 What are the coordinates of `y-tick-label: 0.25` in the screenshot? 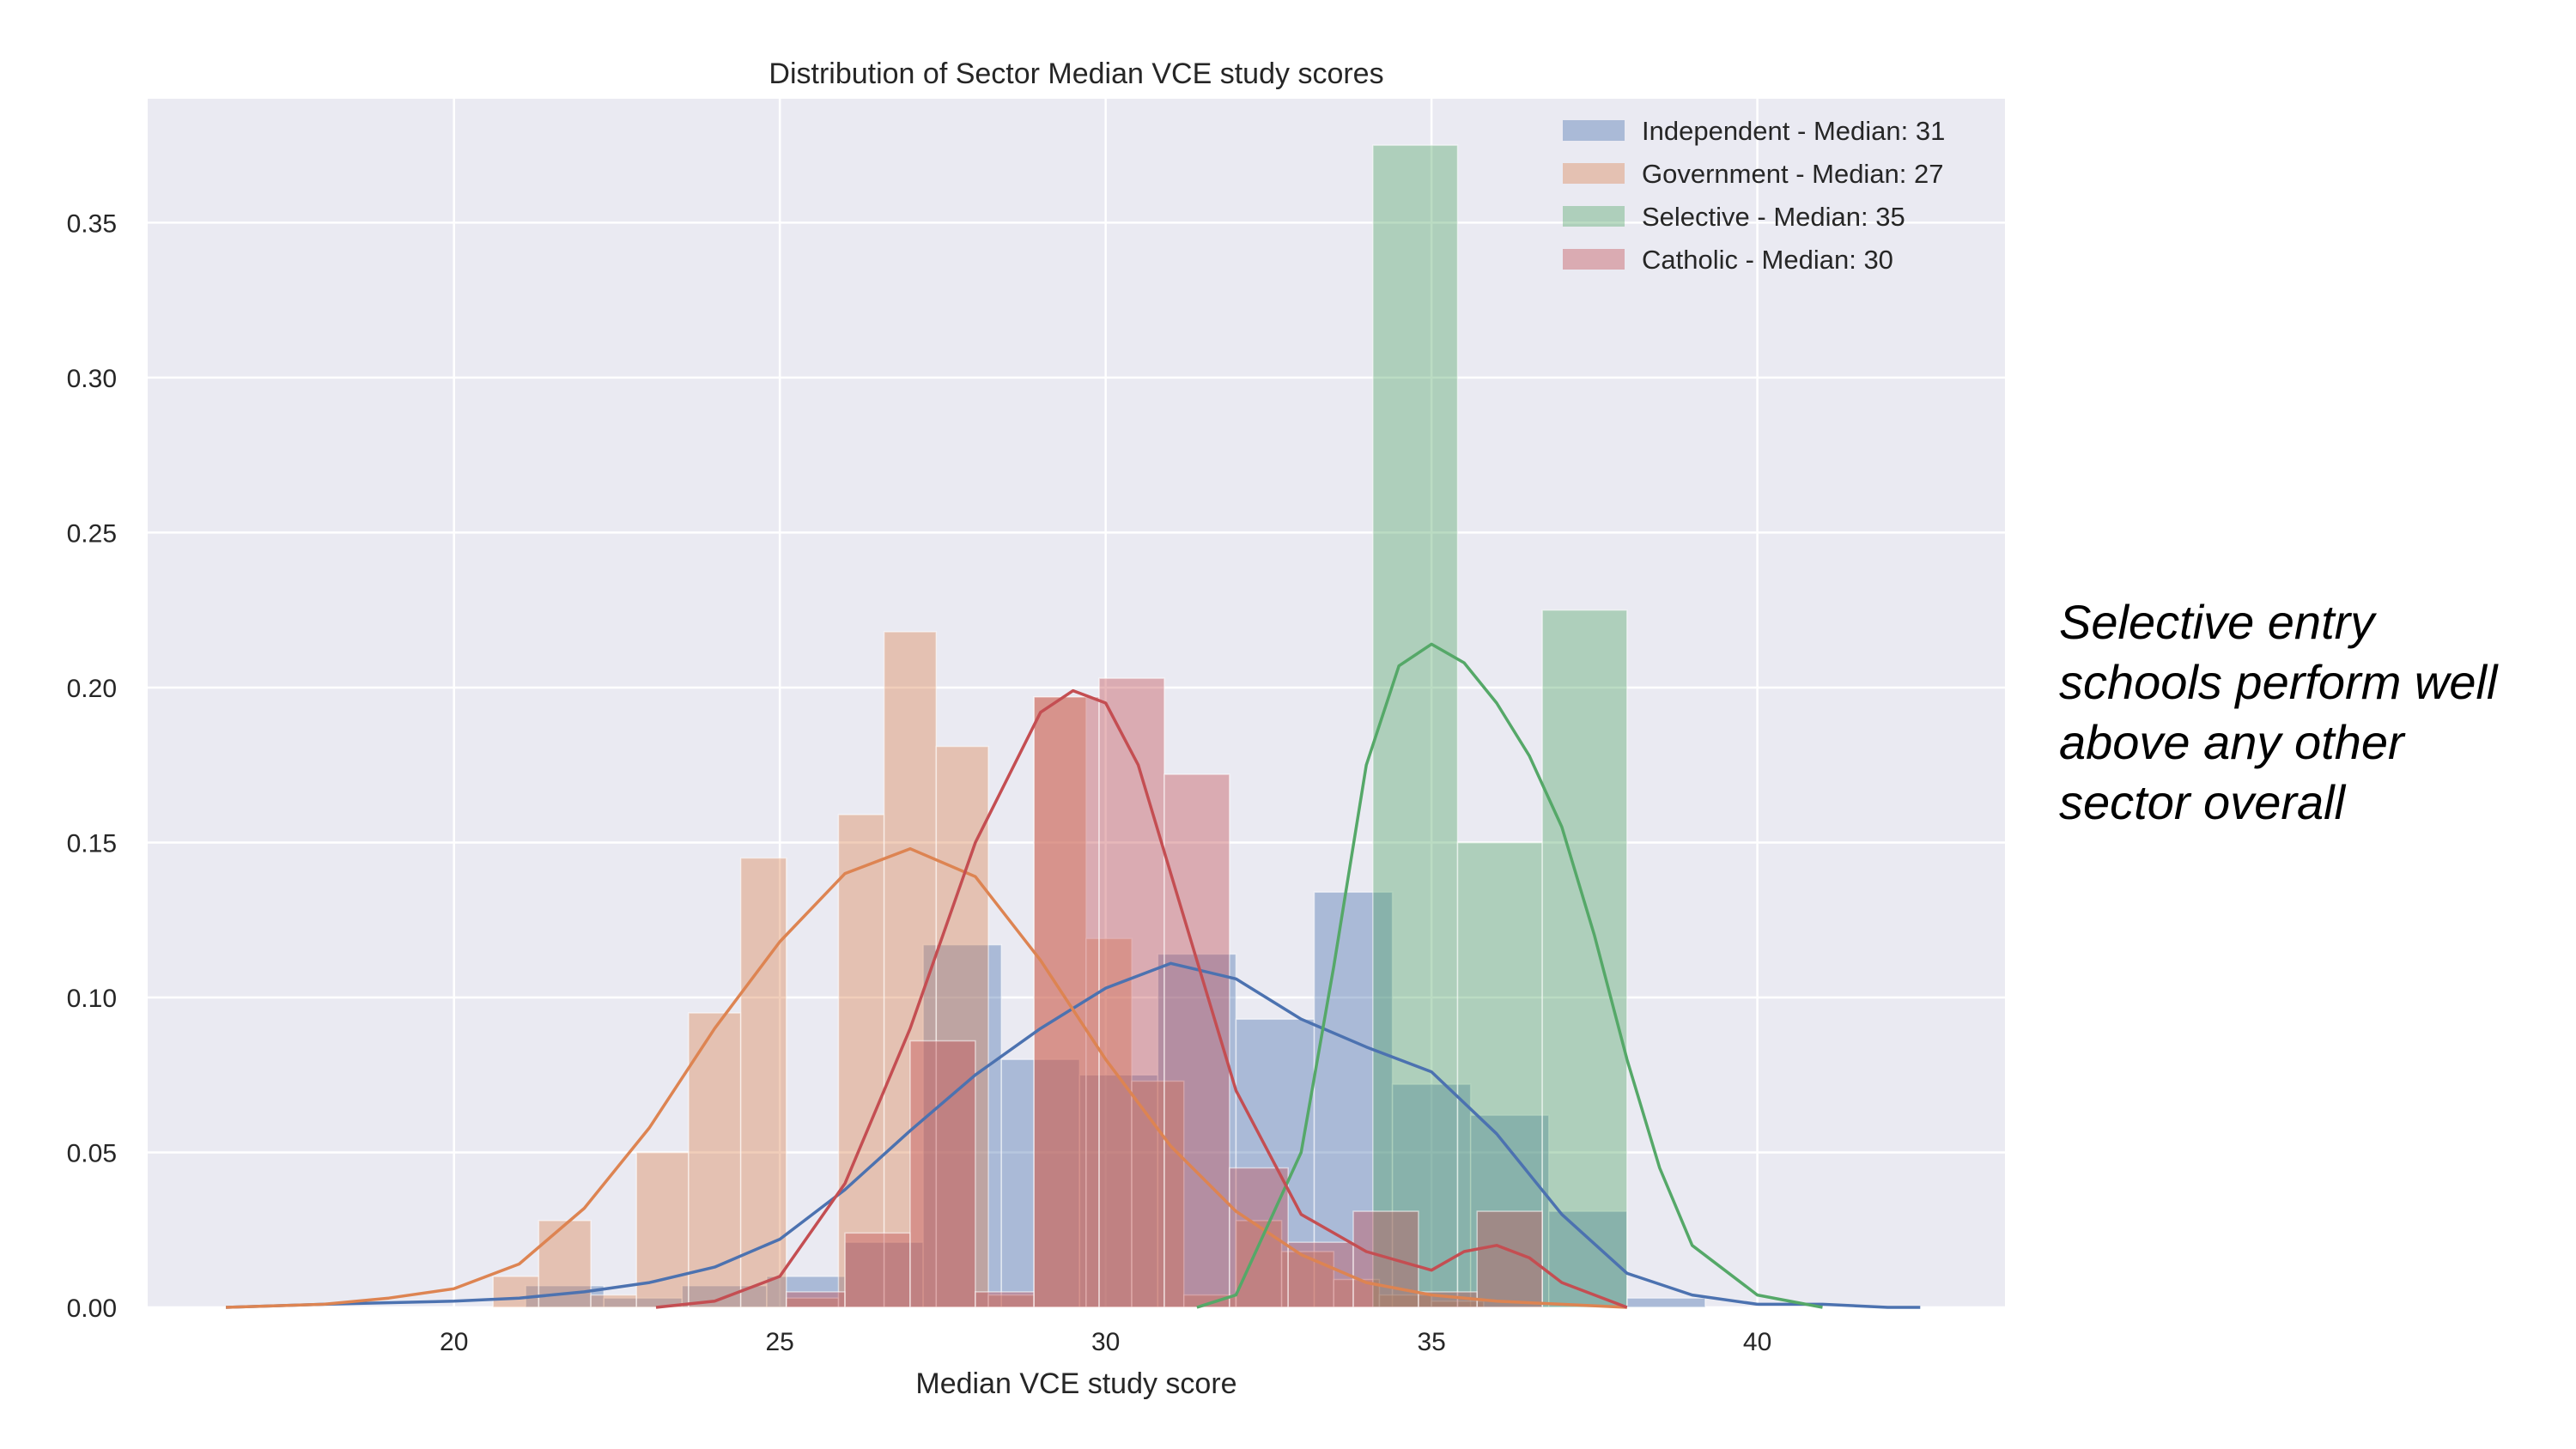 It's located at (92, 533).